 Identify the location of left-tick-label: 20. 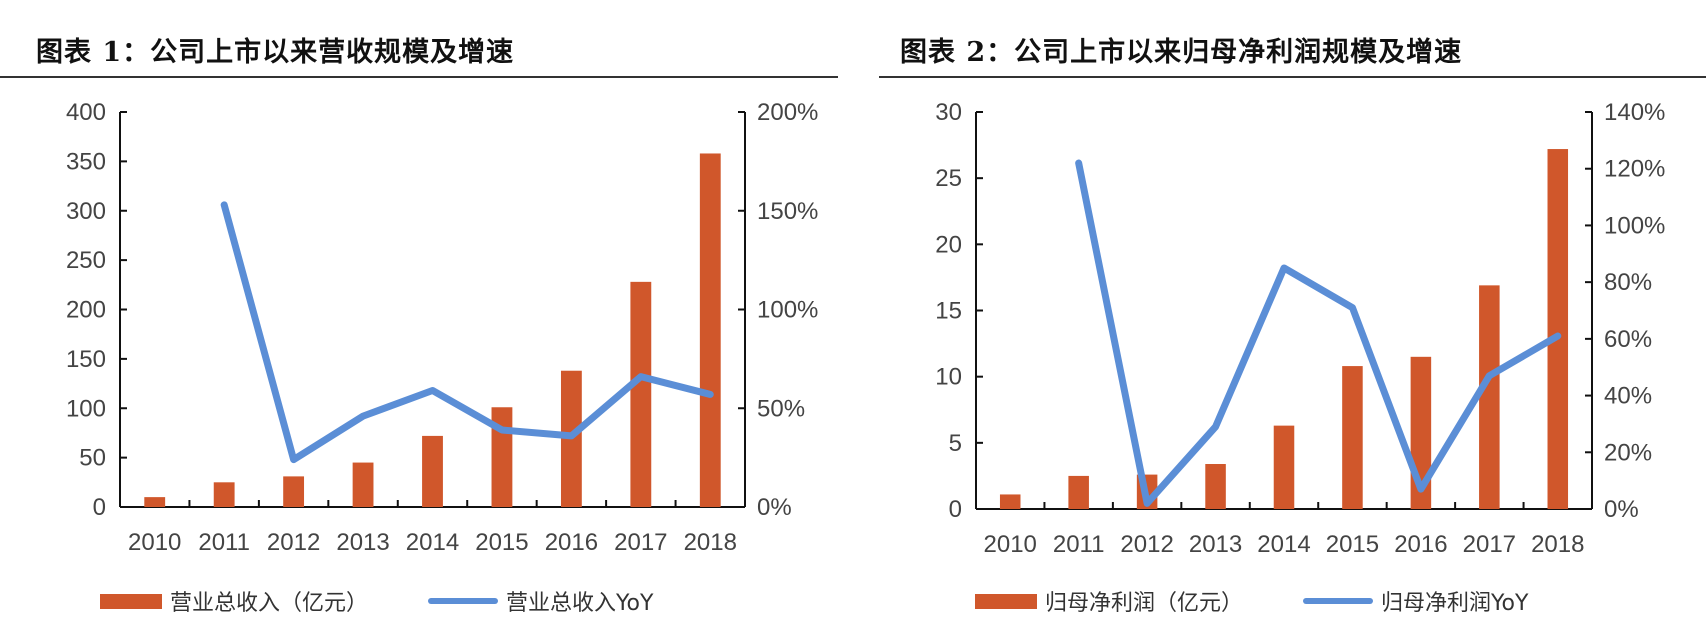
(948, 244).